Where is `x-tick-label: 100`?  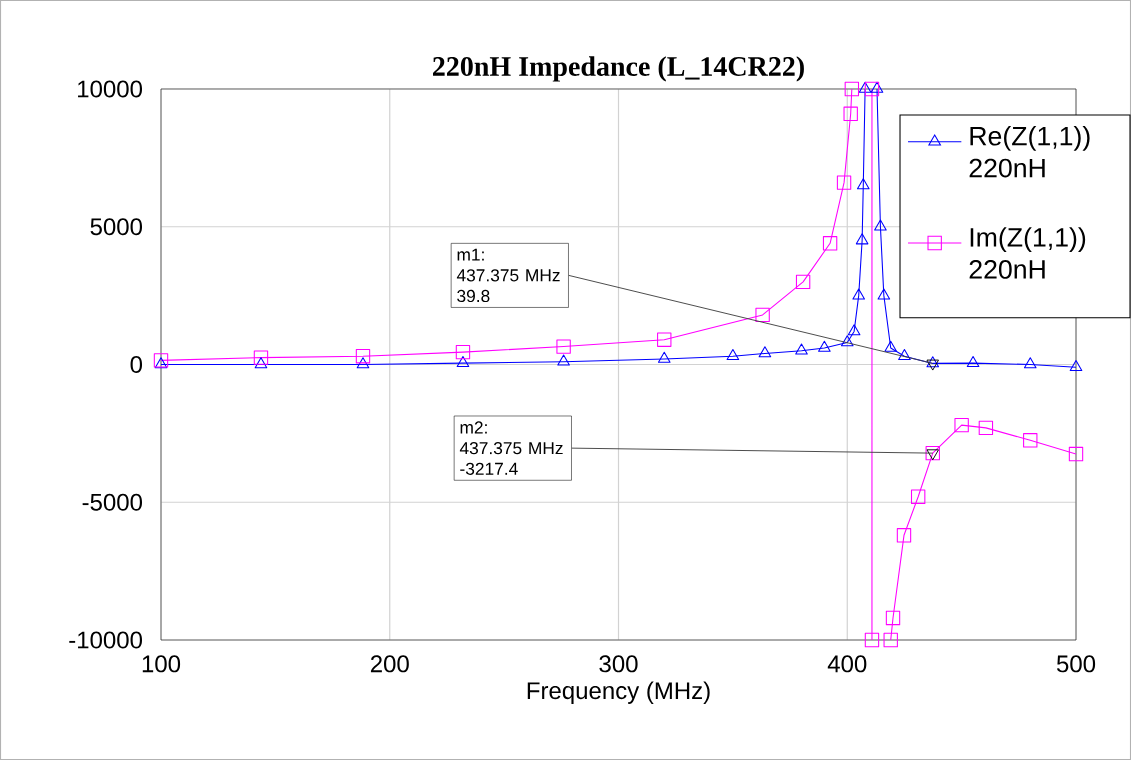
x-tick-label: 100 is located at coordinates (161, 664).